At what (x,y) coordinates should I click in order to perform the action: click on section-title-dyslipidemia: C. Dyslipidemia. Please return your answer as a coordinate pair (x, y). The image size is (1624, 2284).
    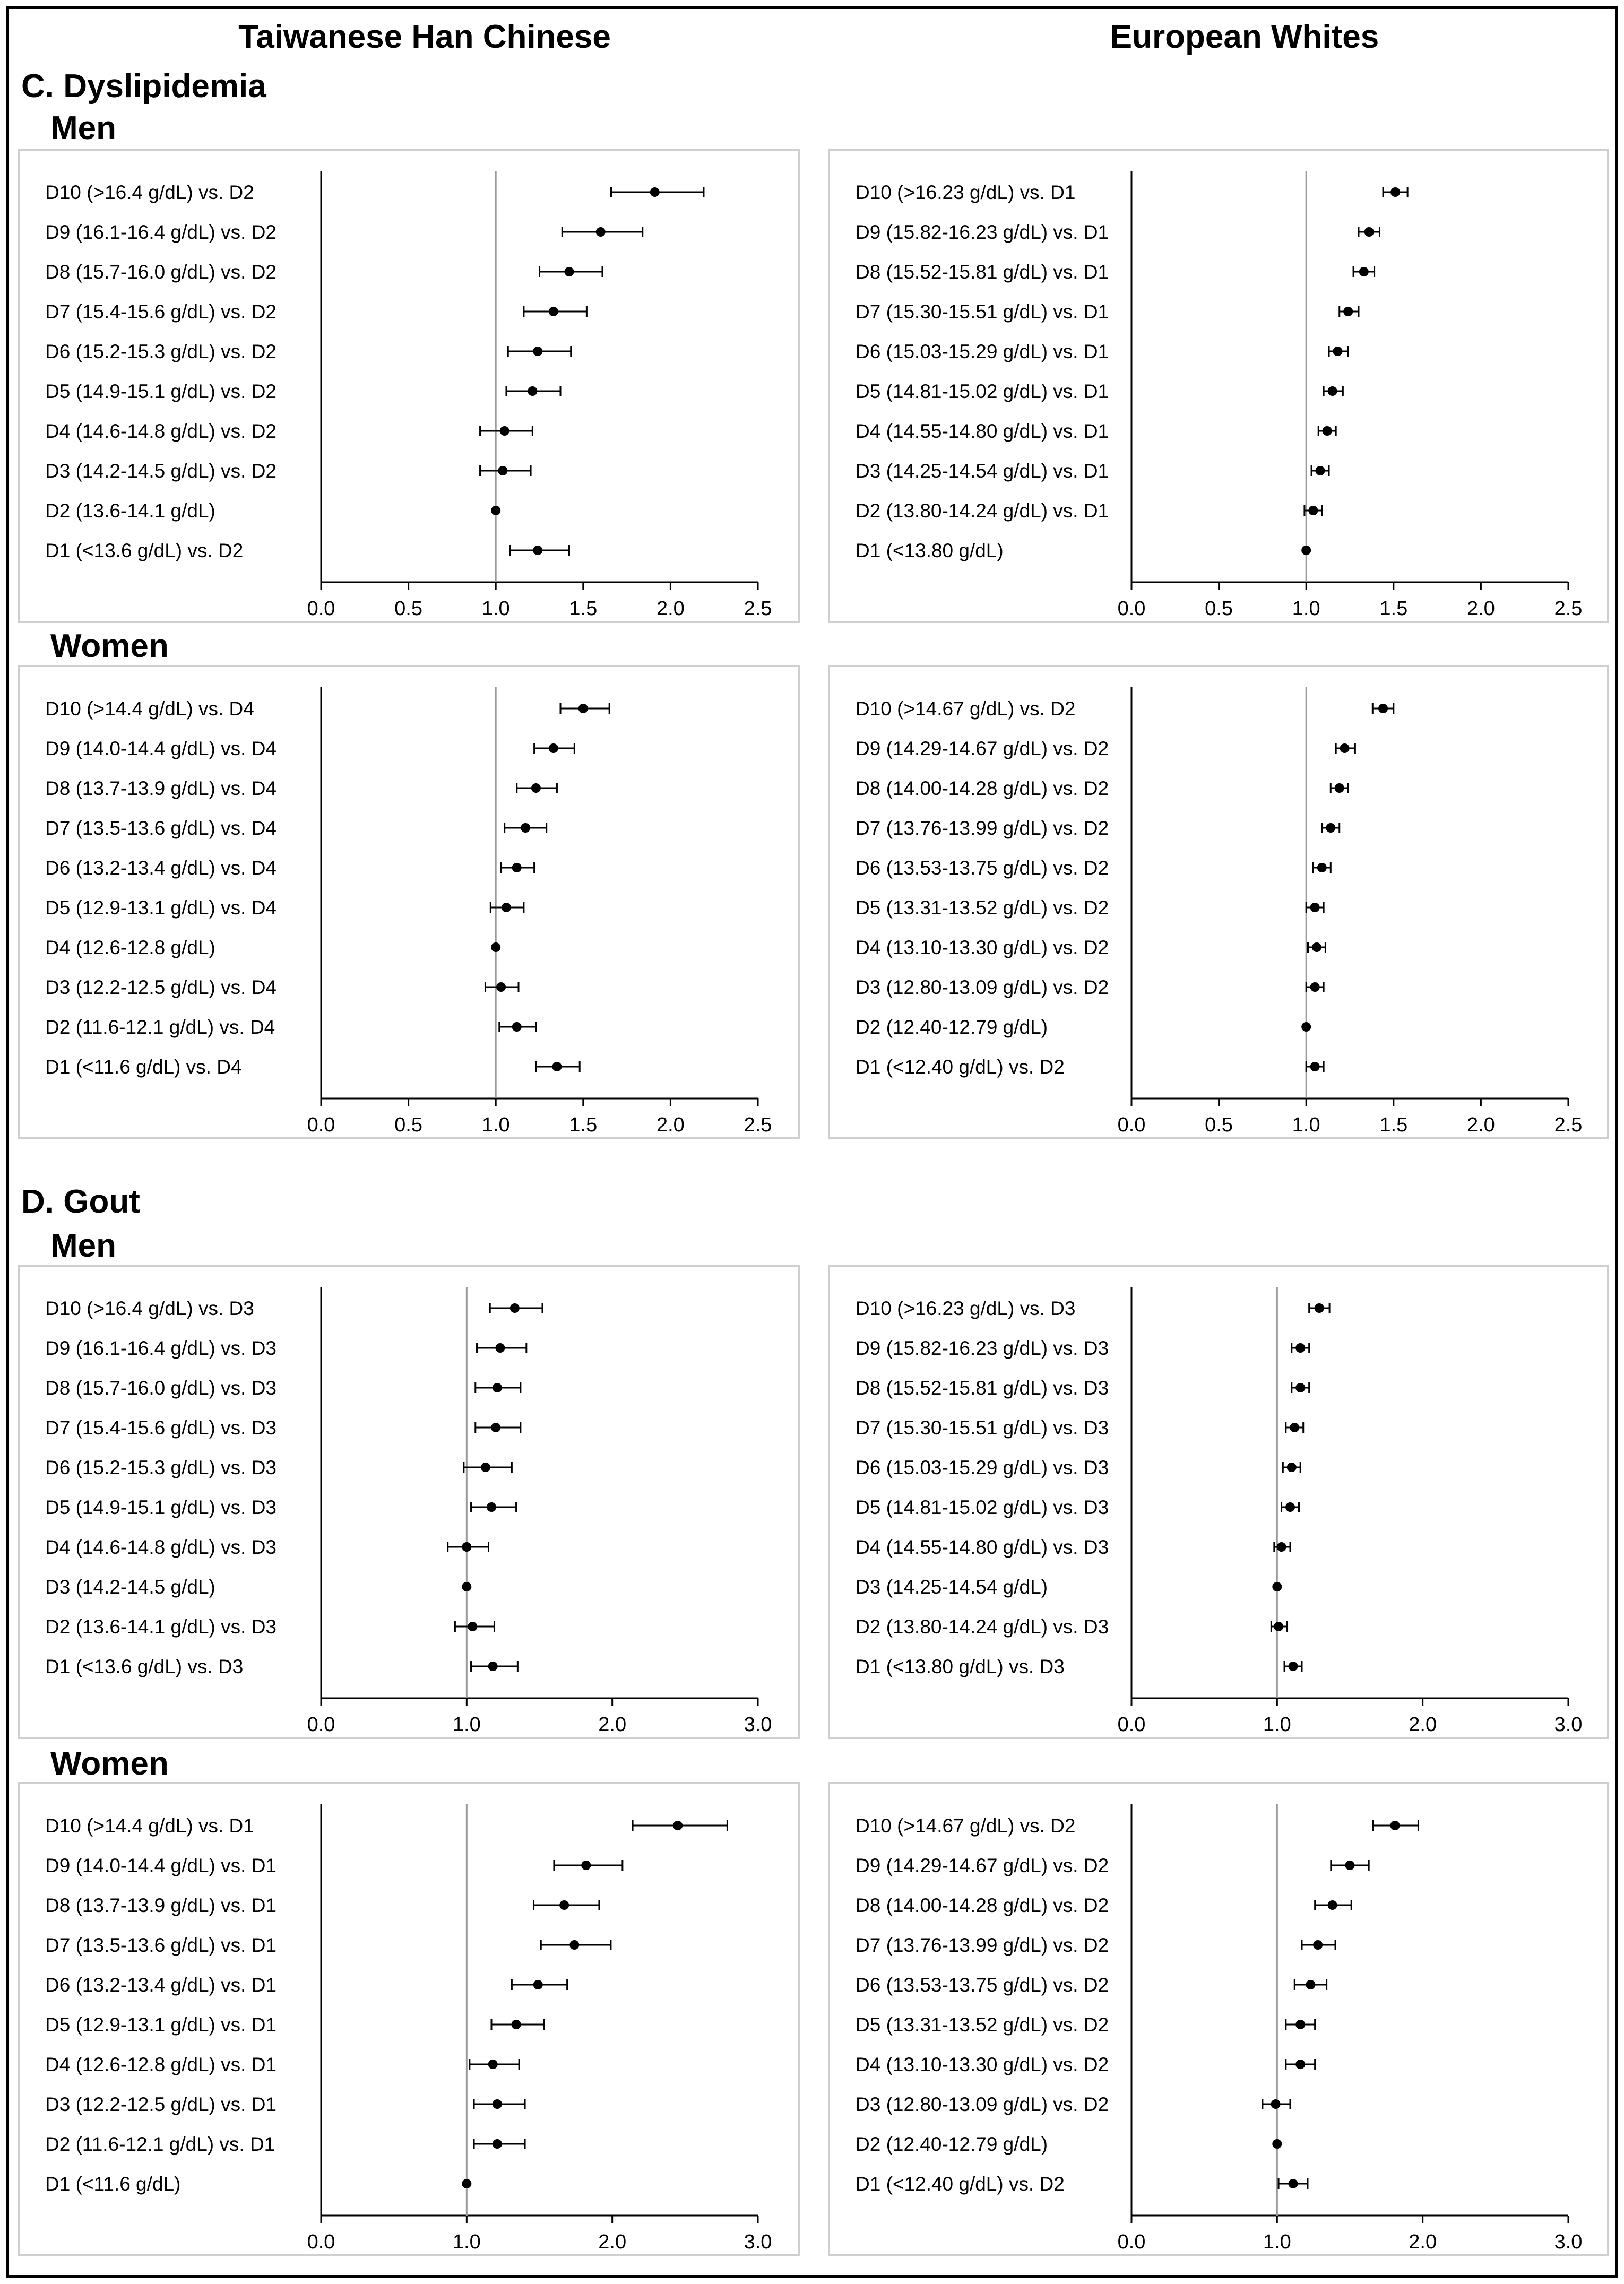
    Looking at the image, I should click on (143, 86).